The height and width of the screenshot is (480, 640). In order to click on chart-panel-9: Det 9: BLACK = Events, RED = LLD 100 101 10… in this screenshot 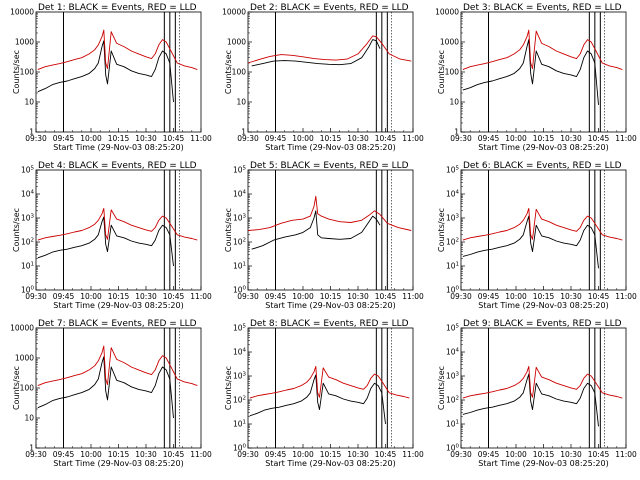, I will do `click(537, 393)`.